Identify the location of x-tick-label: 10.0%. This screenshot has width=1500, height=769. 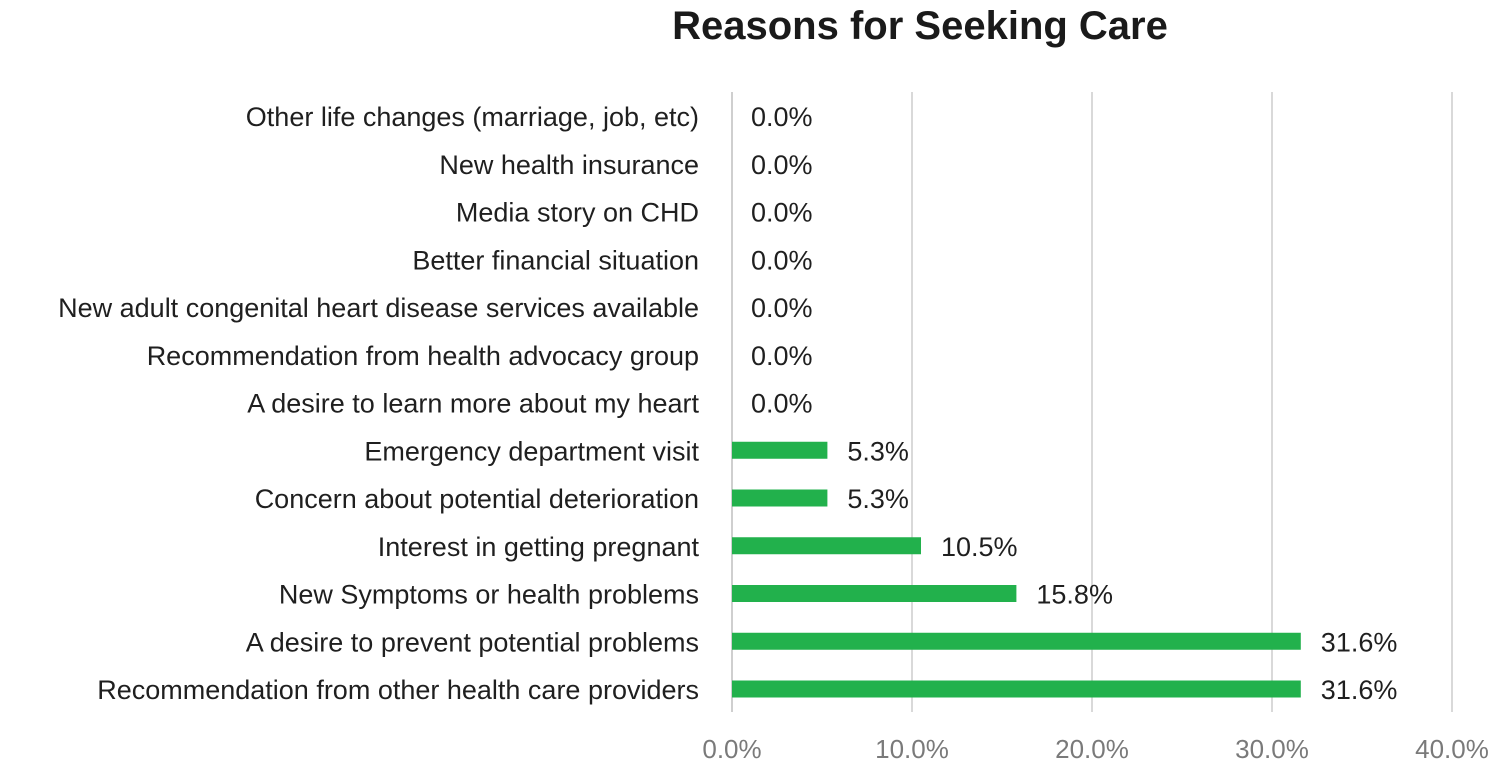
(912, 749).